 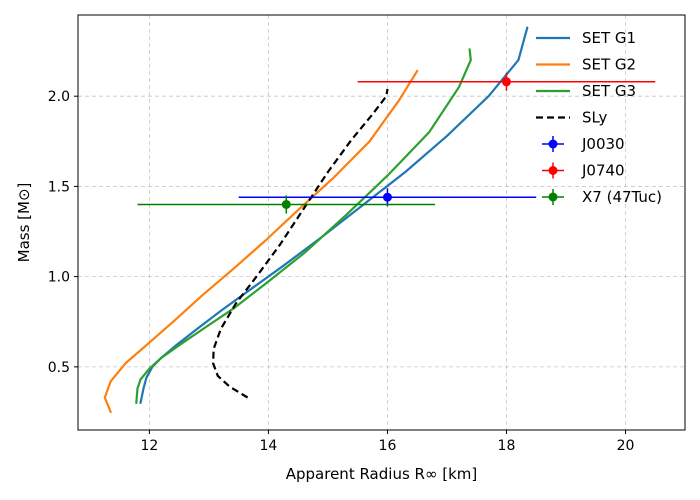 I want to click on legend-entry-2: SET G3, so click(x=586, y=91).